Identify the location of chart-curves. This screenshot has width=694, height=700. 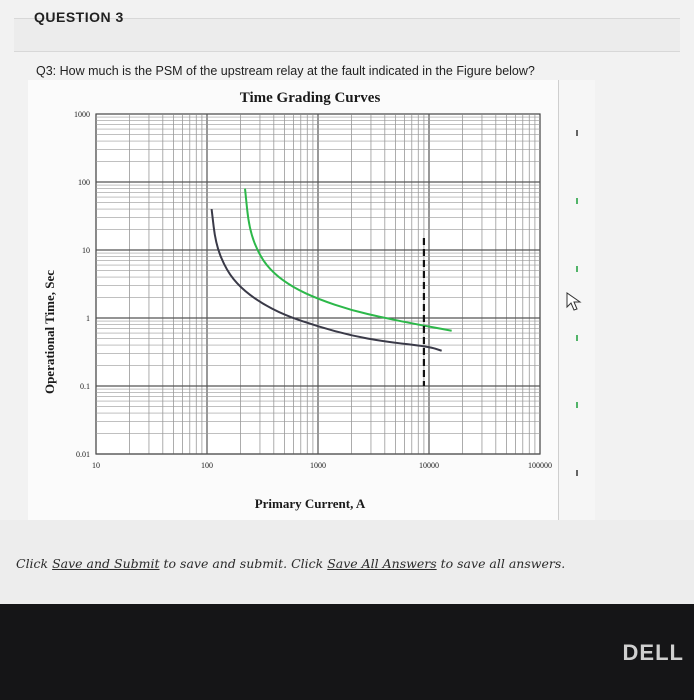
(331, 270).